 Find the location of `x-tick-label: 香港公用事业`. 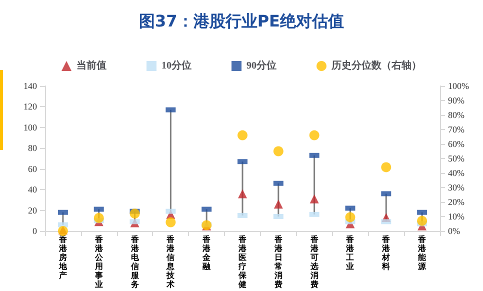

x-tick-label: 香港公用事业 is located at coordinates (99, 262).